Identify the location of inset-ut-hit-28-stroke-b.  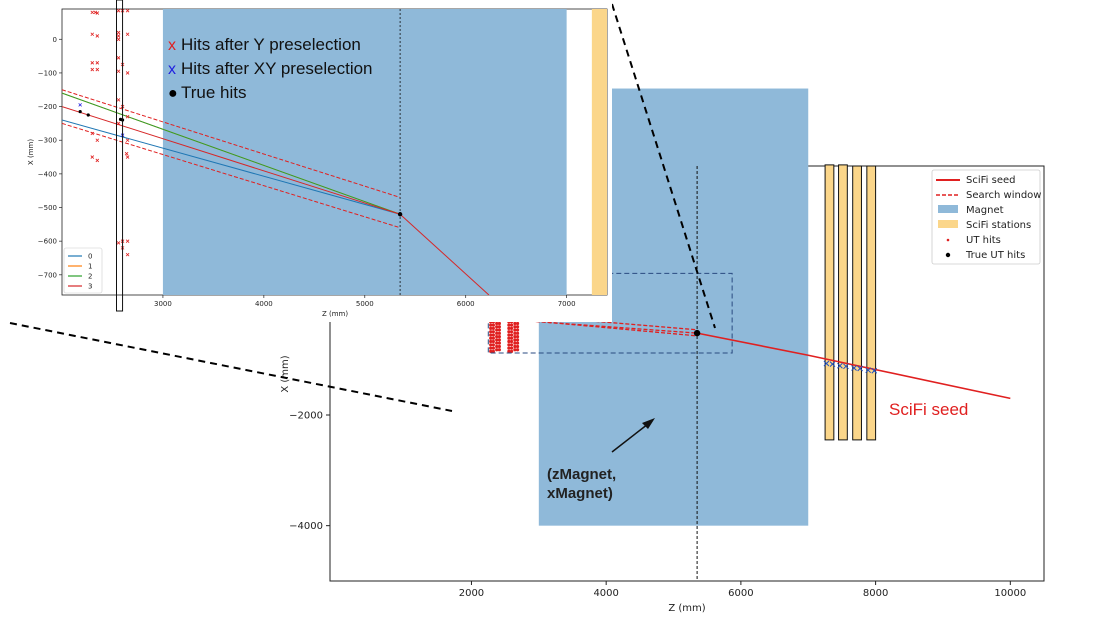
(127, 140).